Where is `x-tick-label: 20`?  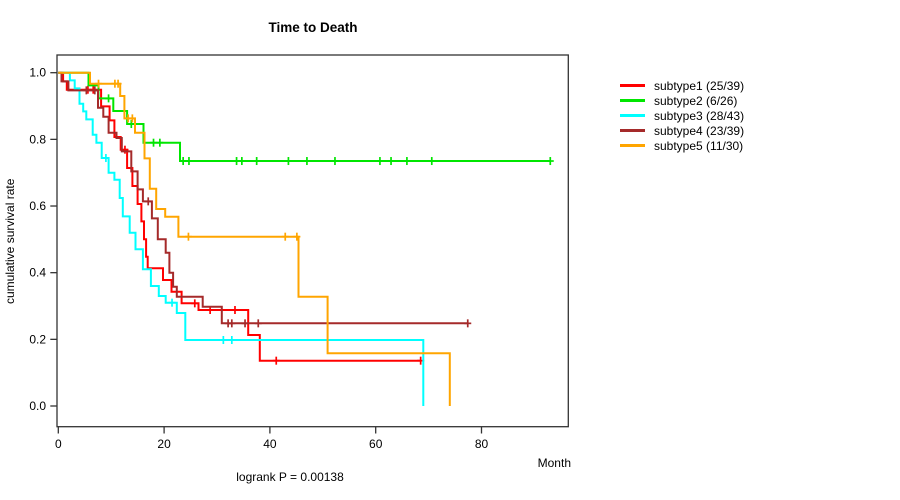 x-tick-label: 20 is located at coordinates (164, 444).